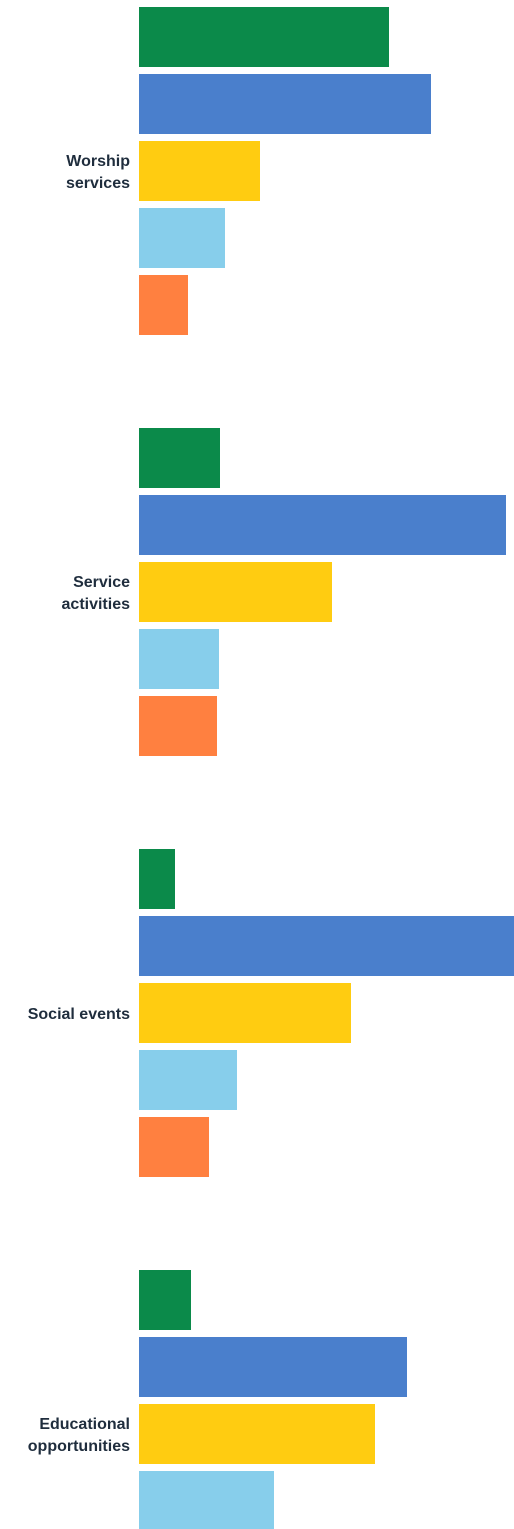  What do you see at coordinates (79, 1014) in the screenshot?
I see `category-label-2: Social events` at bounding box center [79, 1014].